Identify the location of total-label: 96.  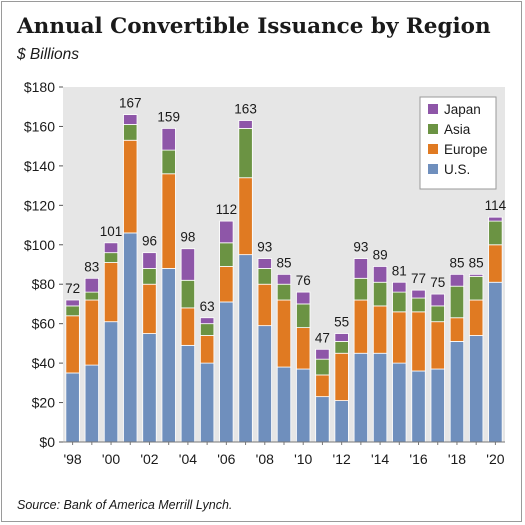
(149, 241).